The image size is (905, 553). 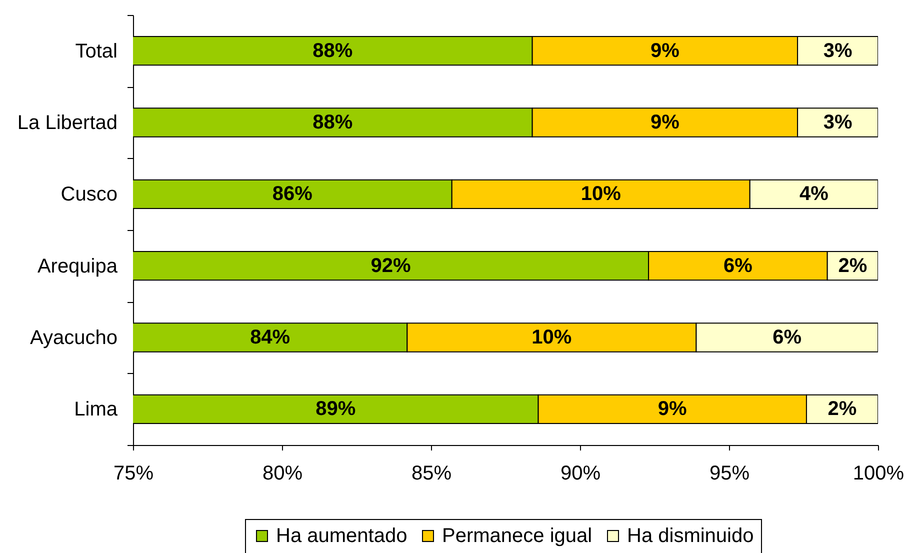 I want to click on y-tick-label: Arequipa, so click(x=77, y=266).